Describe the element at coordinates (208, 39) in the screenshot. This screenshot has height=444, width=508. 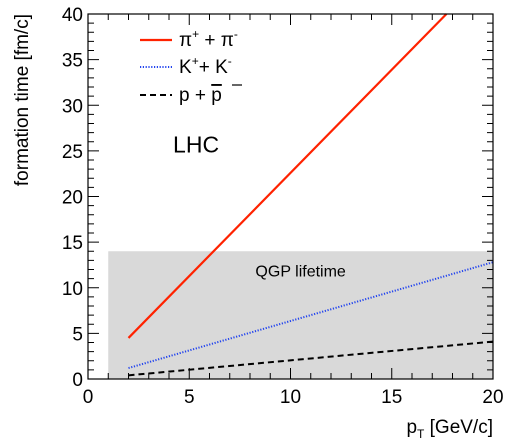
I see `legend-label-0: π+ + π-` at that location.